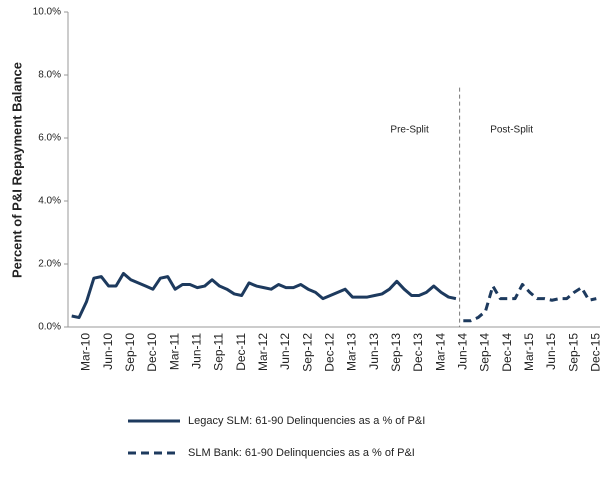 This screenshot has width=610, height=492. I want to click on x-tick-label: Mar-11, so click(174, 351).